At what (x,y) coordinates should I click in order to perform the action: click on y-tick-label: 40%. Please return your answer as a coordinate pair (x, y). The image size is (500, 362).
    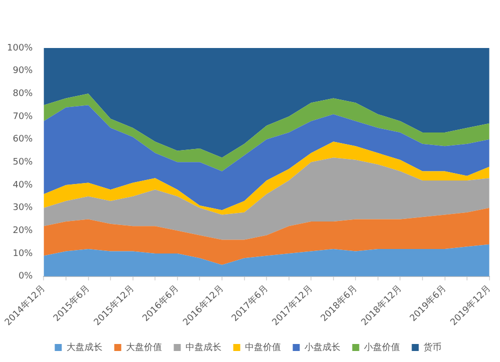
    Looking at the image, I should click on (23, 185).